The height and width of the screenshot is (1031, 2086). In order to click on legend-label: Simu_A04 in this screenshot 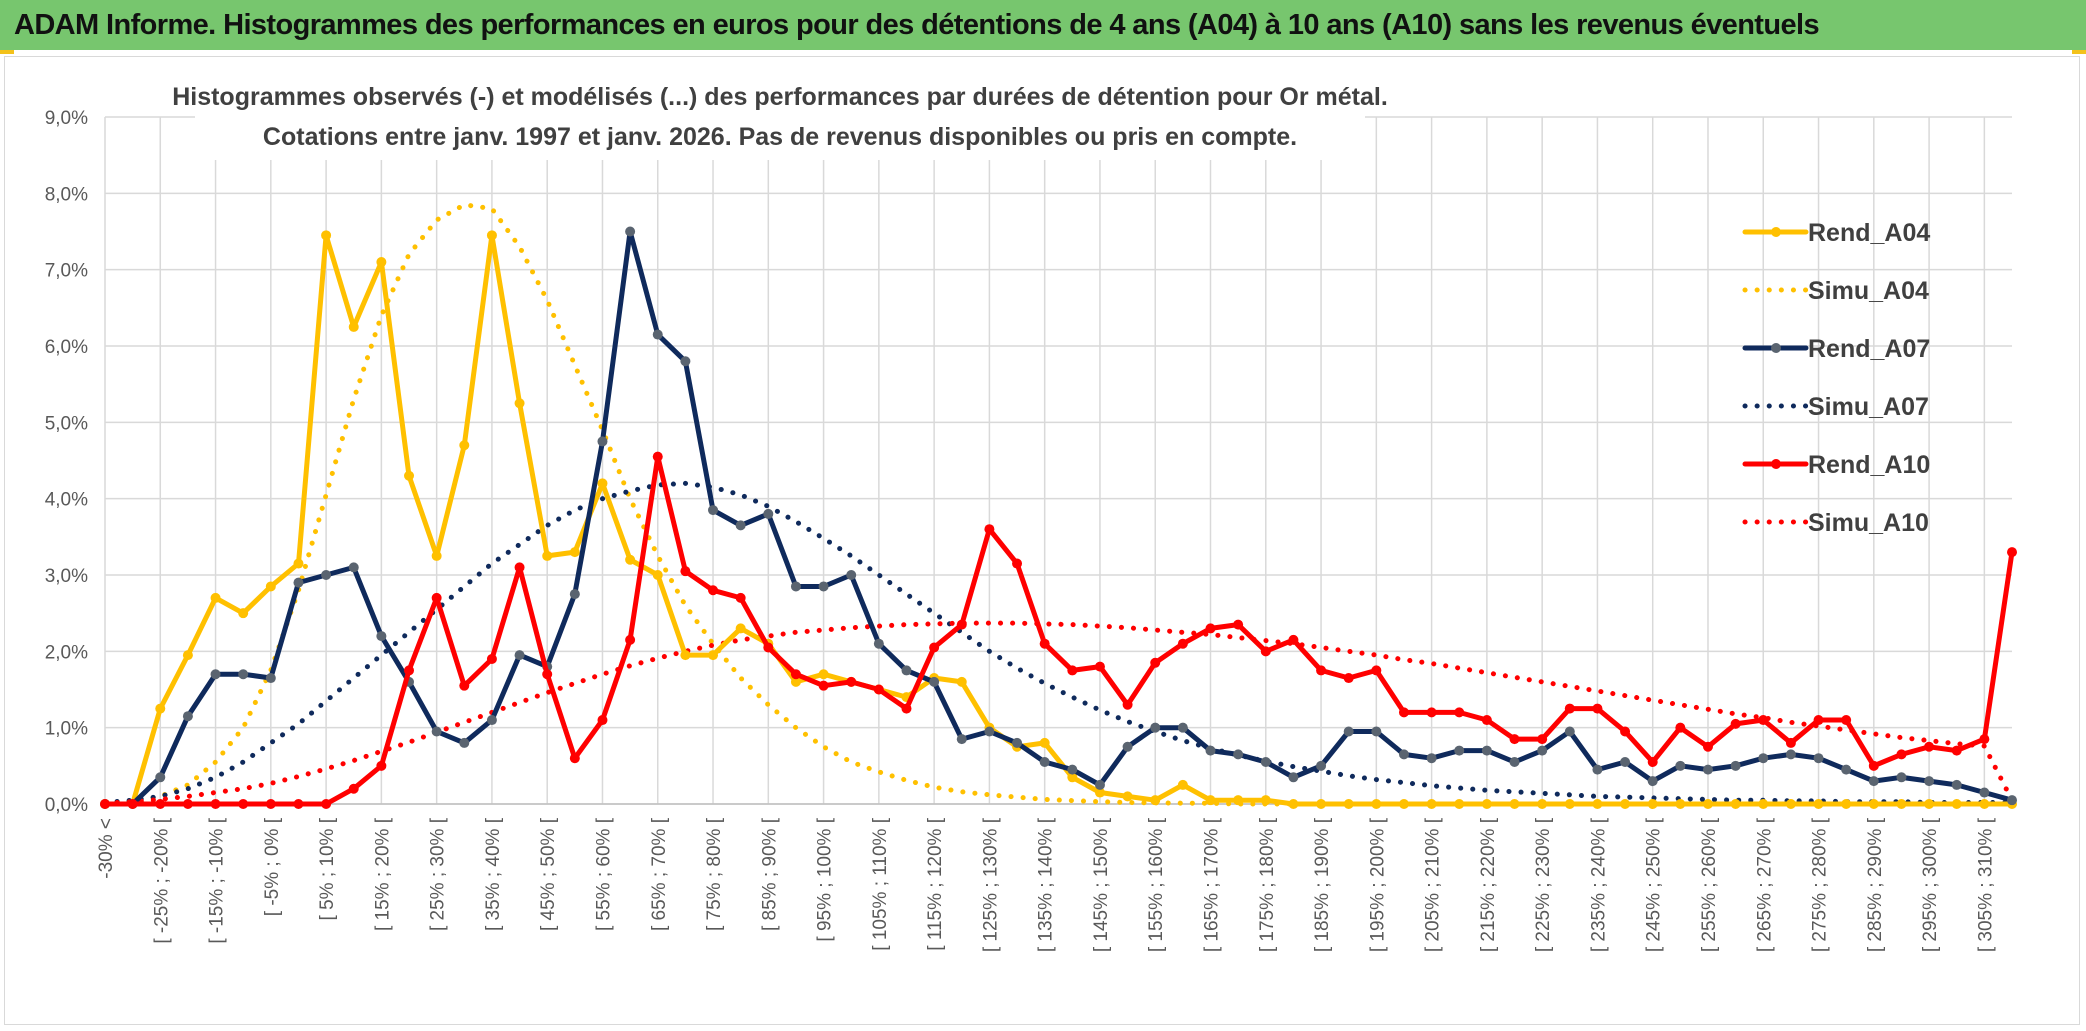, I will do `click(1868, 291)`.